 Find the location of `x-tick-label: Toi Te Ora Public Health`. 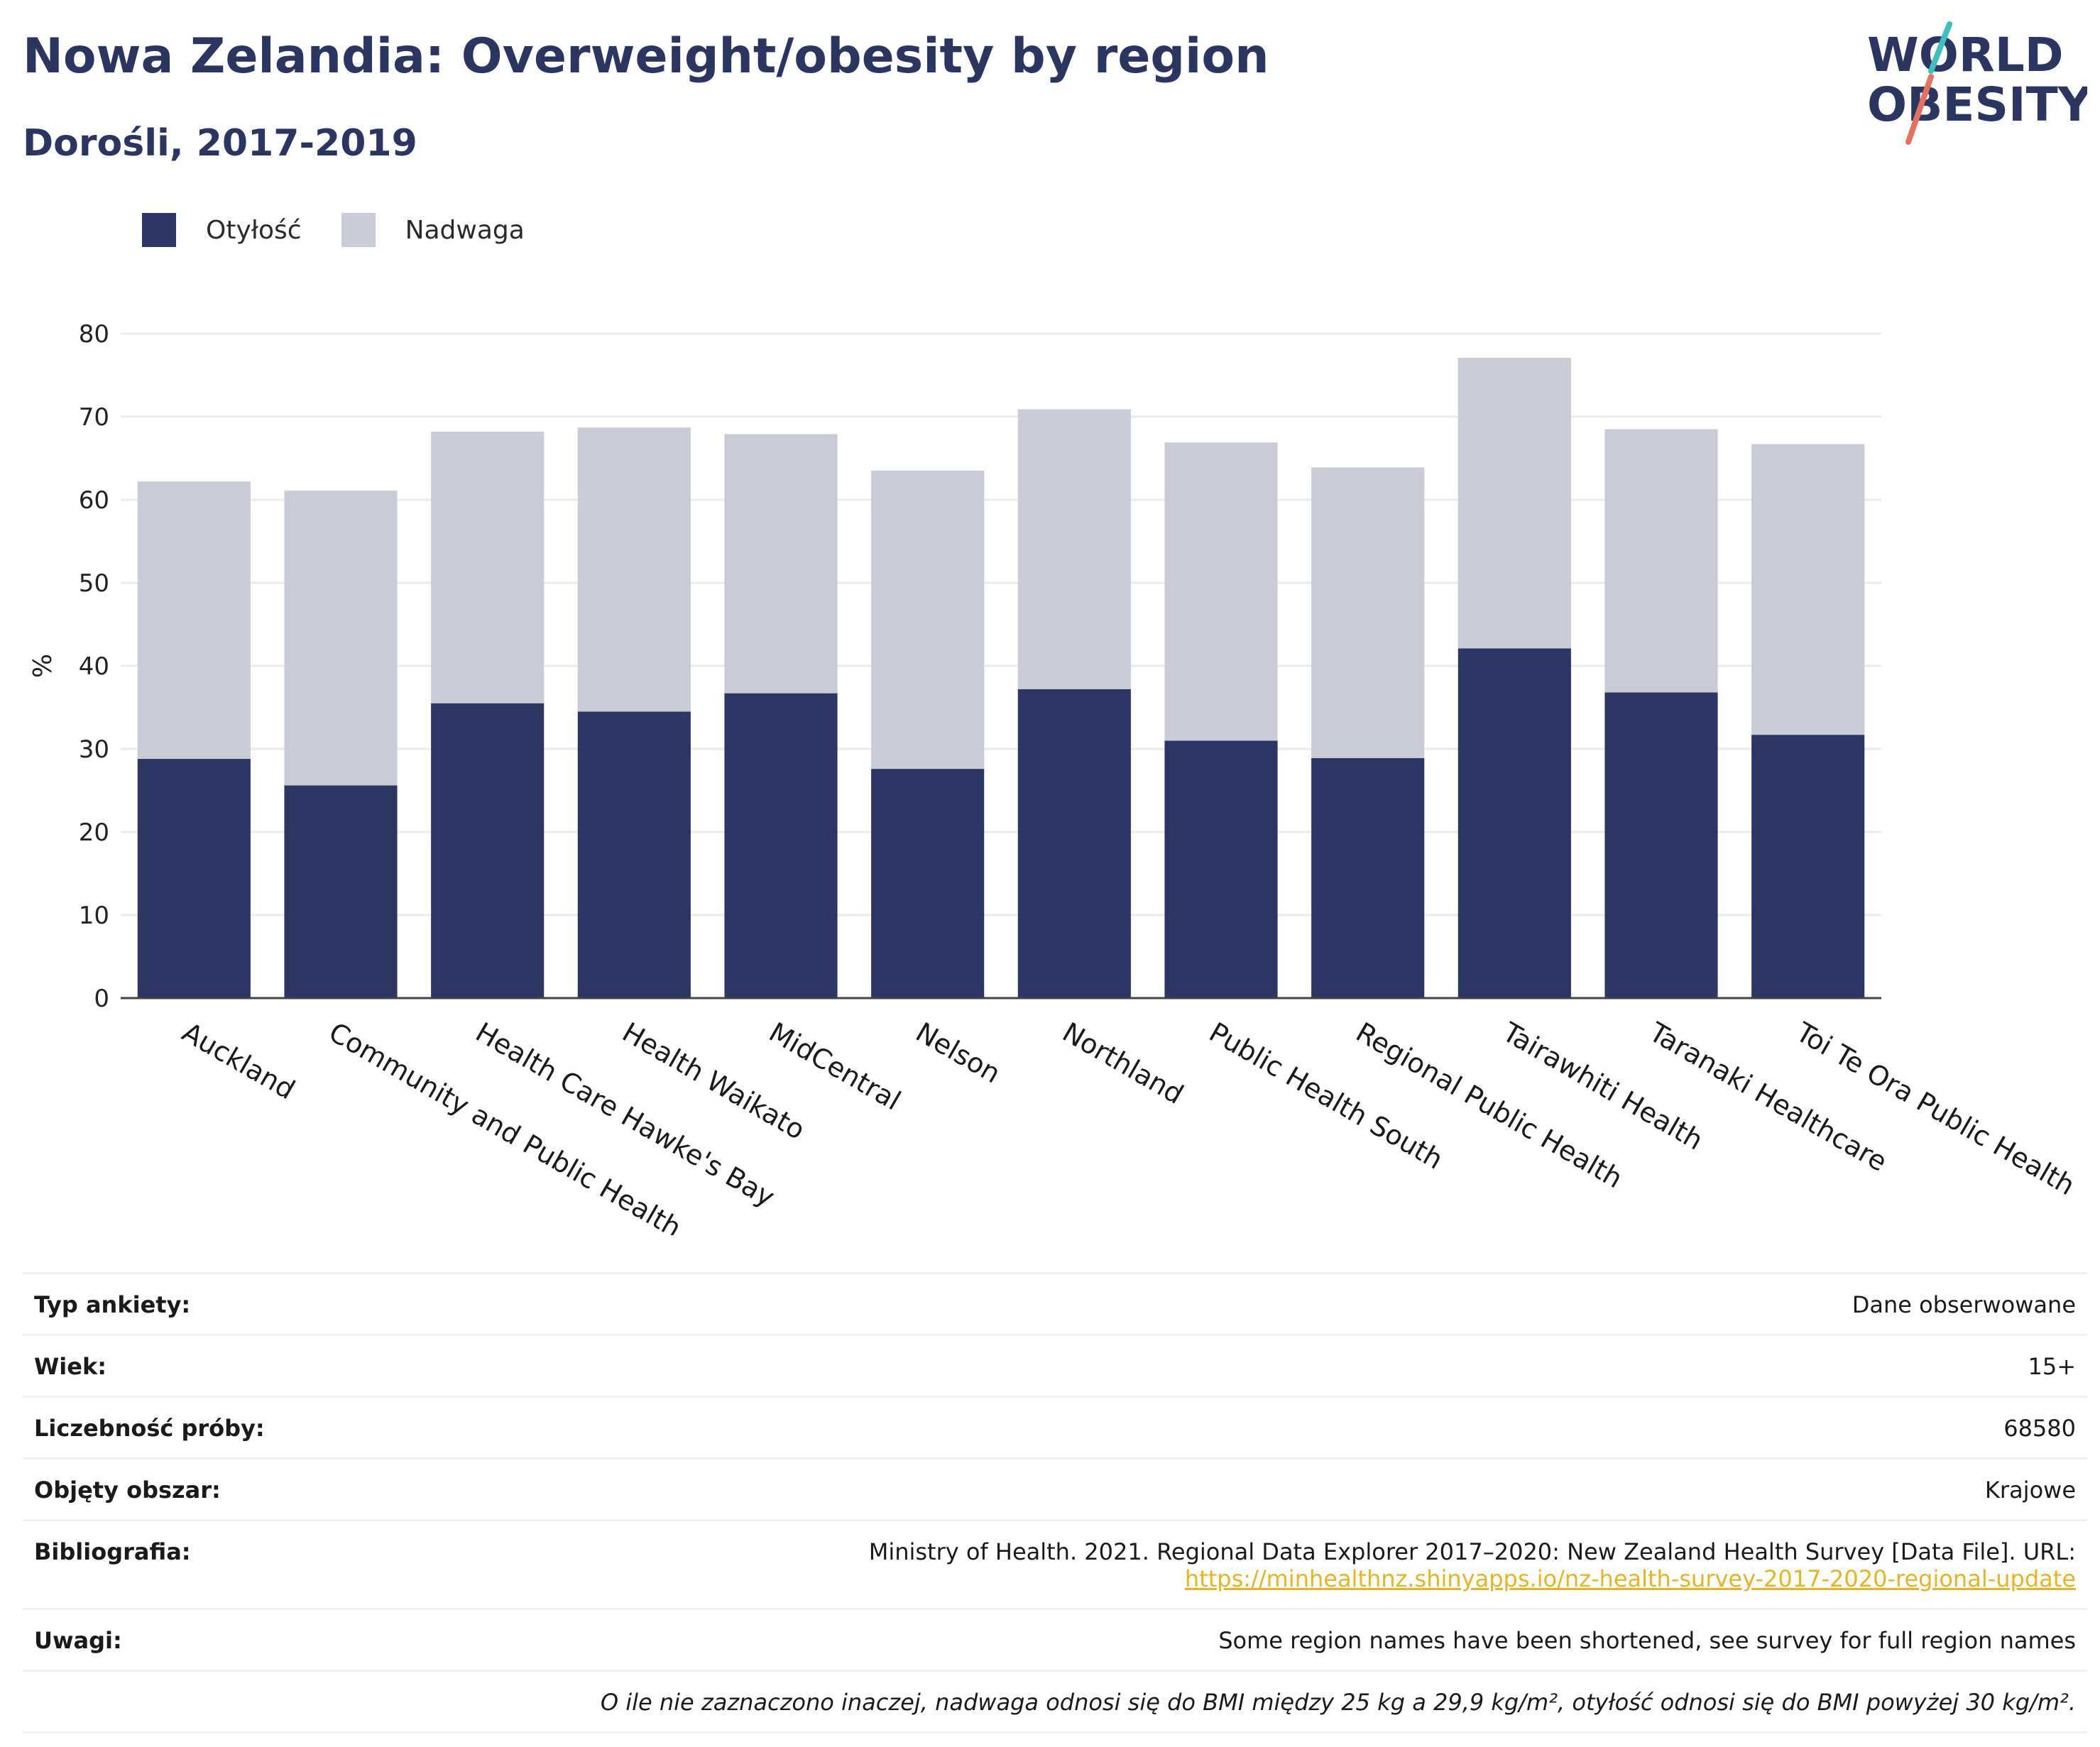

x-tick-label: Toi Te Ora Public Health is located at coordinates (1935, 1108).